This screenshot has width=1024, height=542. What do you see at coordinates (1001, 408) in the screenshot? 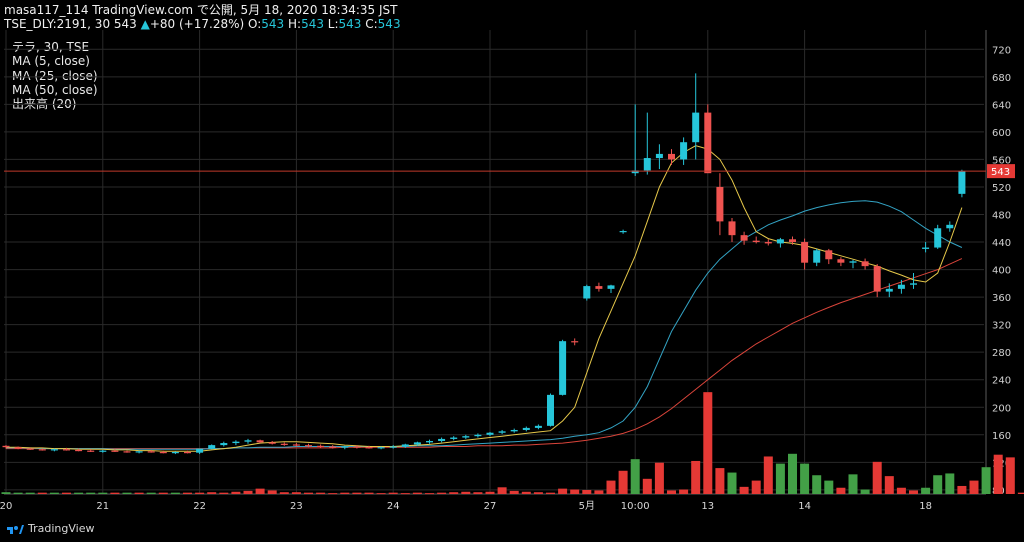
I see `y-tick-label: 200` at bounding box center [1001, 408].